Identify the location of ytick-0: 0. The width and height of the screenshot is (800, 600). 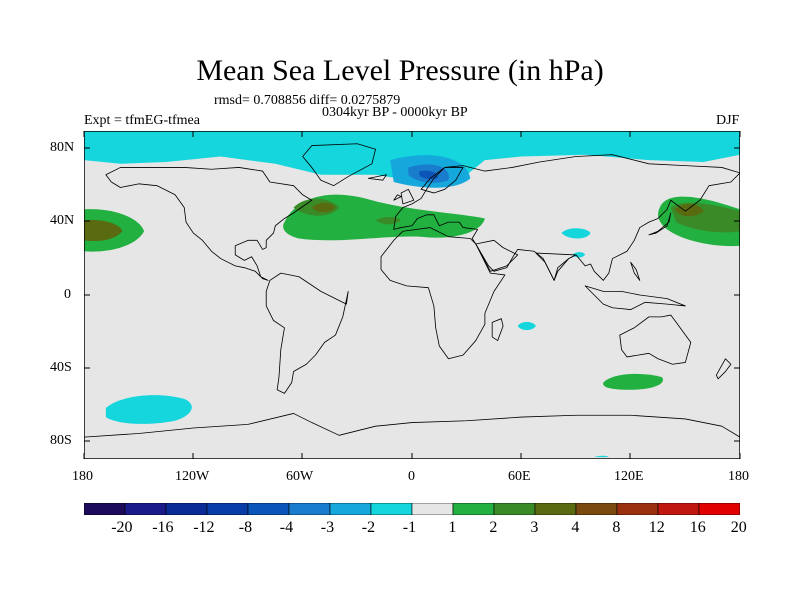
(67, 294).